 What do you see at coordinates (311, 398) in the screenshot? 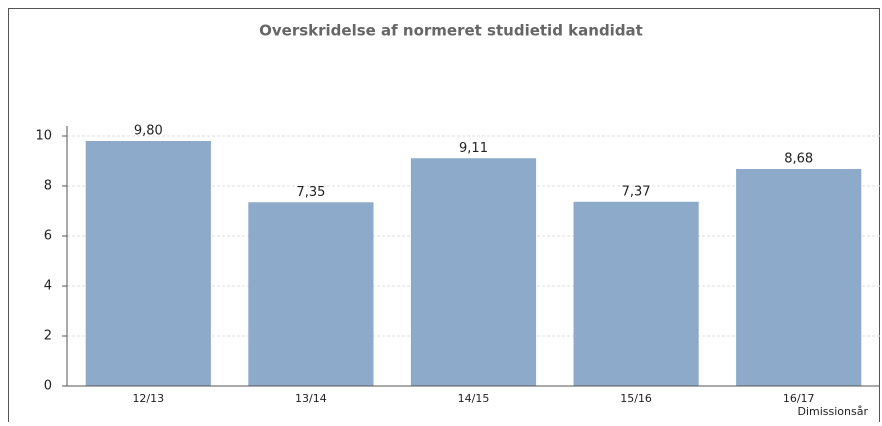
I see `x-tick-label: 13/14` at bounding box center [311, 398].